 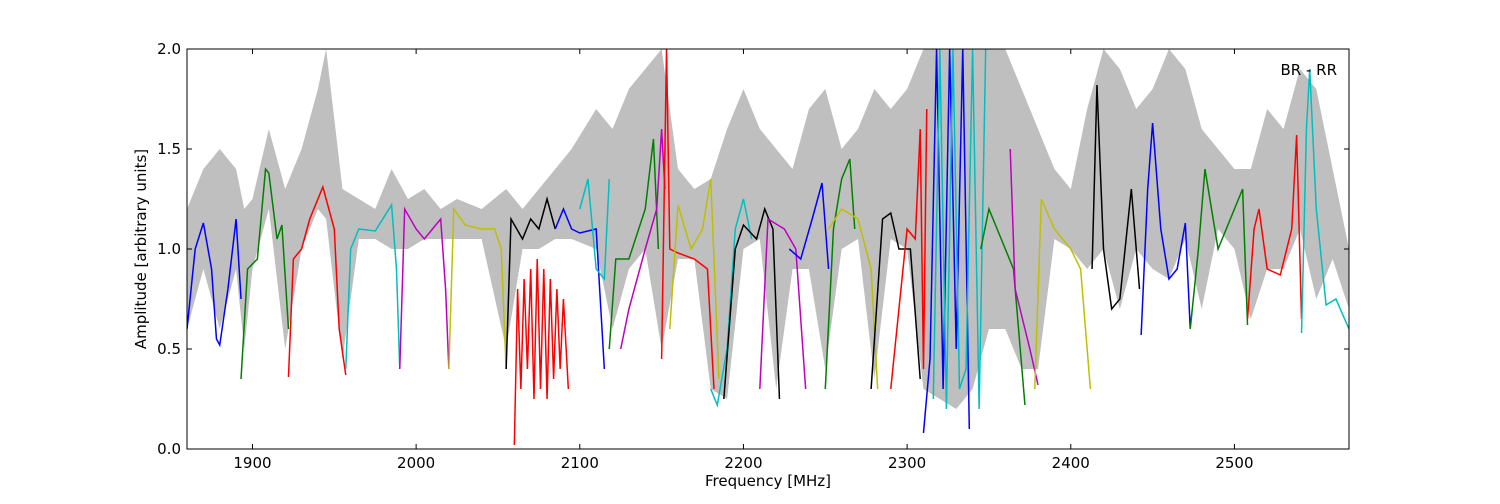 I want to click on x-tick-label: 2200, so click(x=743, y=463).